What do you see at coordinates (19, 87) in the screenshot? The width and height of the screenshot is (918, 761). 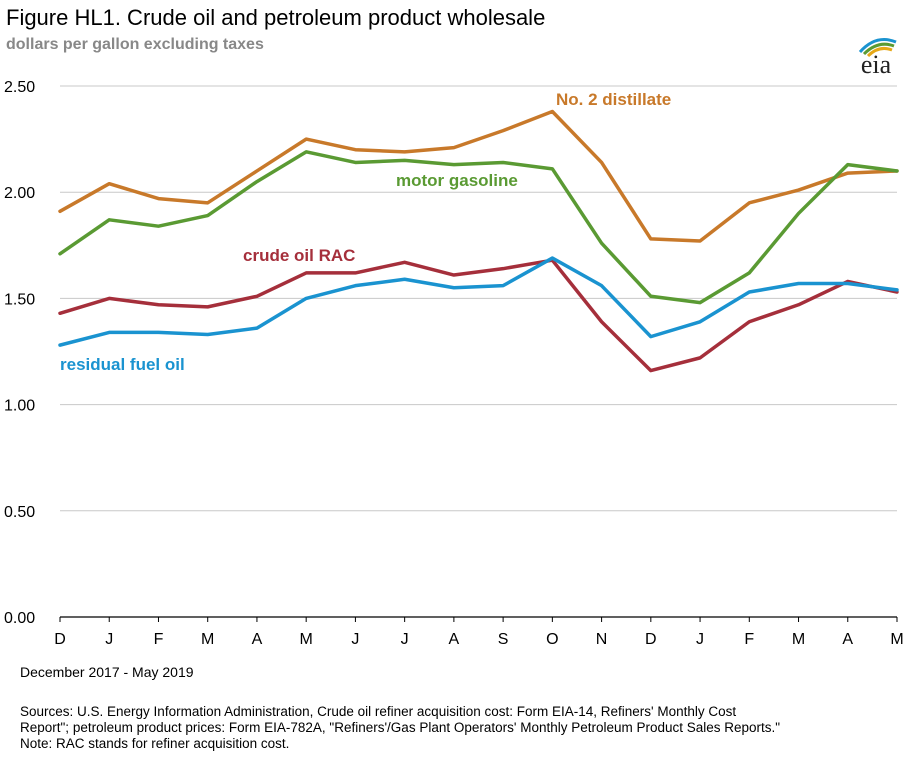 I see `y-tick-label: 2.50` at bounding box center [19, 87].